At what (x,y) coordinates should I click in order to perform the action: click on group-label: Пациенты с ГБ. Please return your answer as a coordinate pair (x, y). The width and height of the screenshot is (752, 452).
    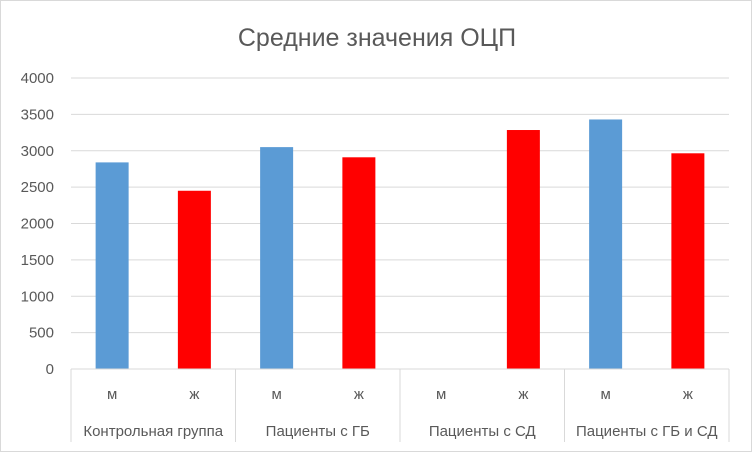
    Looking at the image, I should click on (318, 431).